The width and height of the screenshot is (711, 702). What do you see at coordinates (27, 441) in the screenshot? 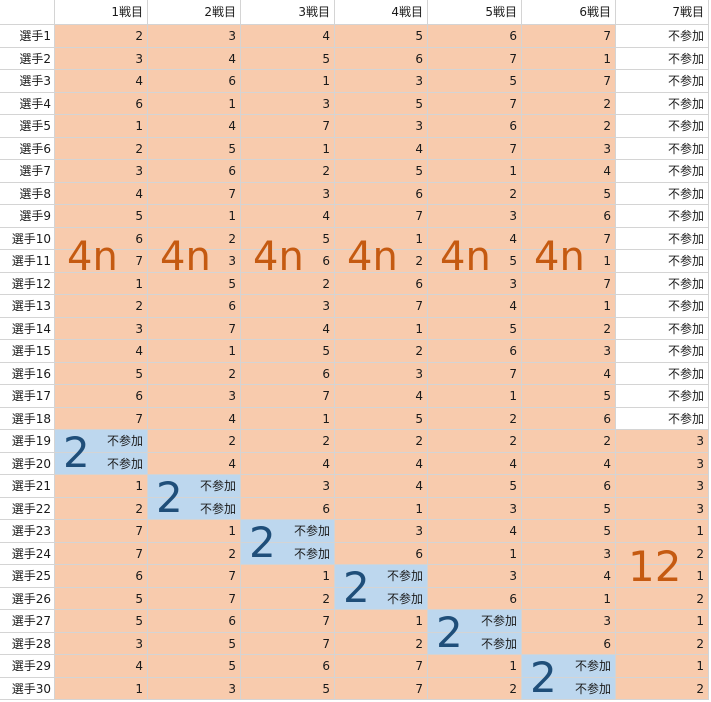
I see `row-label: 選手19` at bounding box center [27, 441].